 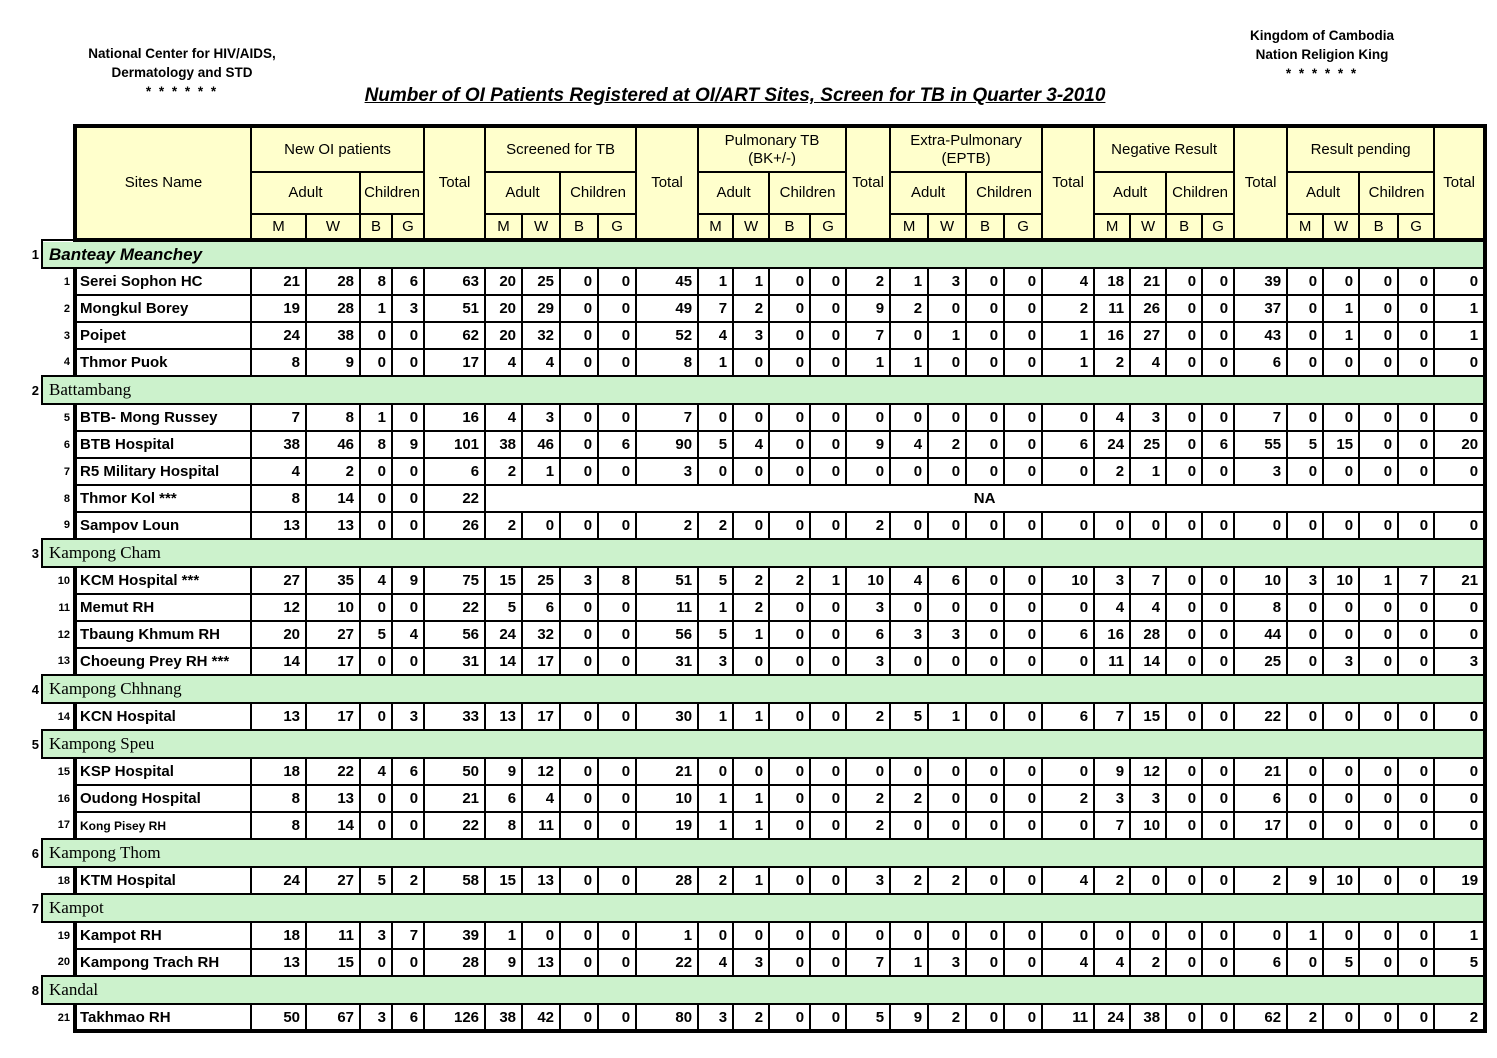 What do you see at coordinates (1164, 149) in the screenshot?
I see `negative-result-label: Negative Result` at bounding box center [1164, 149].